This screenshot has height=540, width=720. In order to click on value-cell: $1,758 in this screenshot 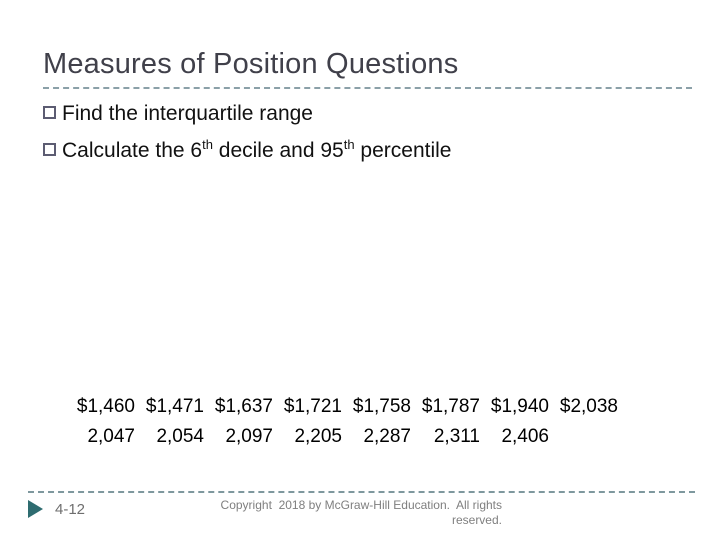, I will do `click(381, 406)`.